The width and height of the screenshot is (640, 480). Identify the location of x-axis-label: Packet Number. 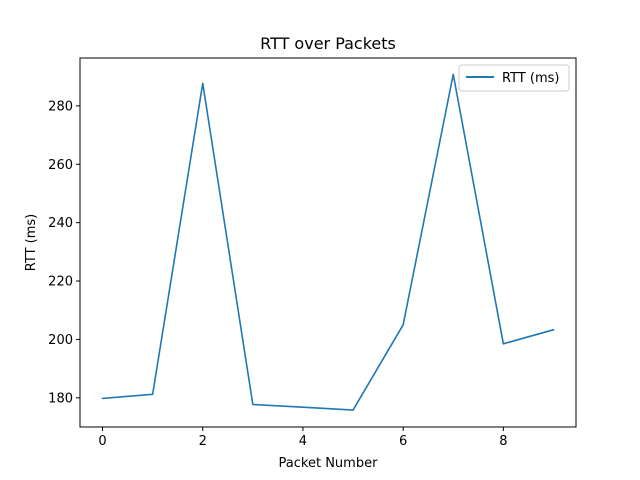
(329, 463).